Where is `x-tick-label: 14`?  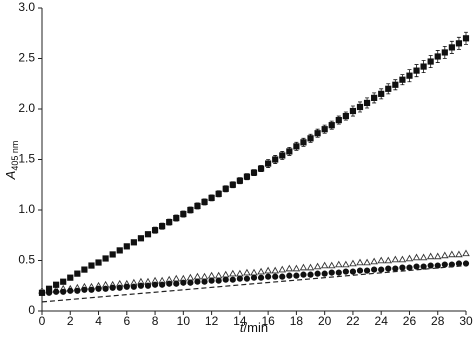 x-tick-label: 14 is located at coordinates (240, 321).